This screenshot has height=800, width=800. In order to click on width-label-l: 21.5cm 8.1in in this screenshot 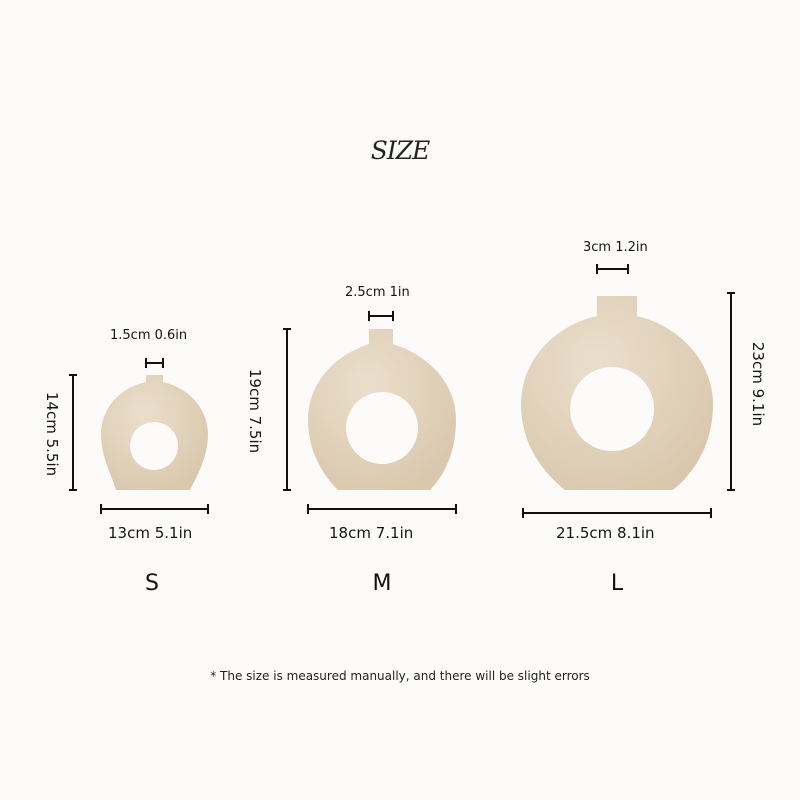, I will do `click(605, 533)`.